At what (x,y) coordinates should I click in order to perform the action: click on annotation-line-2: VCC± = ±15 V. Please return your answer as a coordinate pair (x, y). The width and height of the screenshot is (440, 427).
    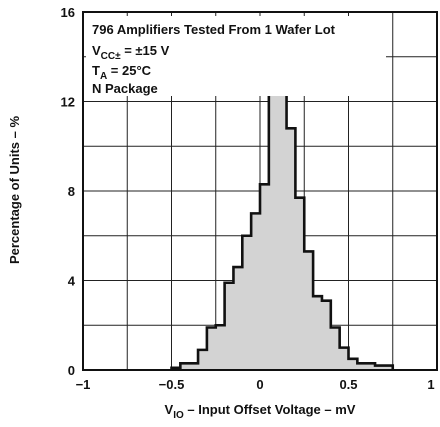
    Looking at the image, I should click on (131, 52).